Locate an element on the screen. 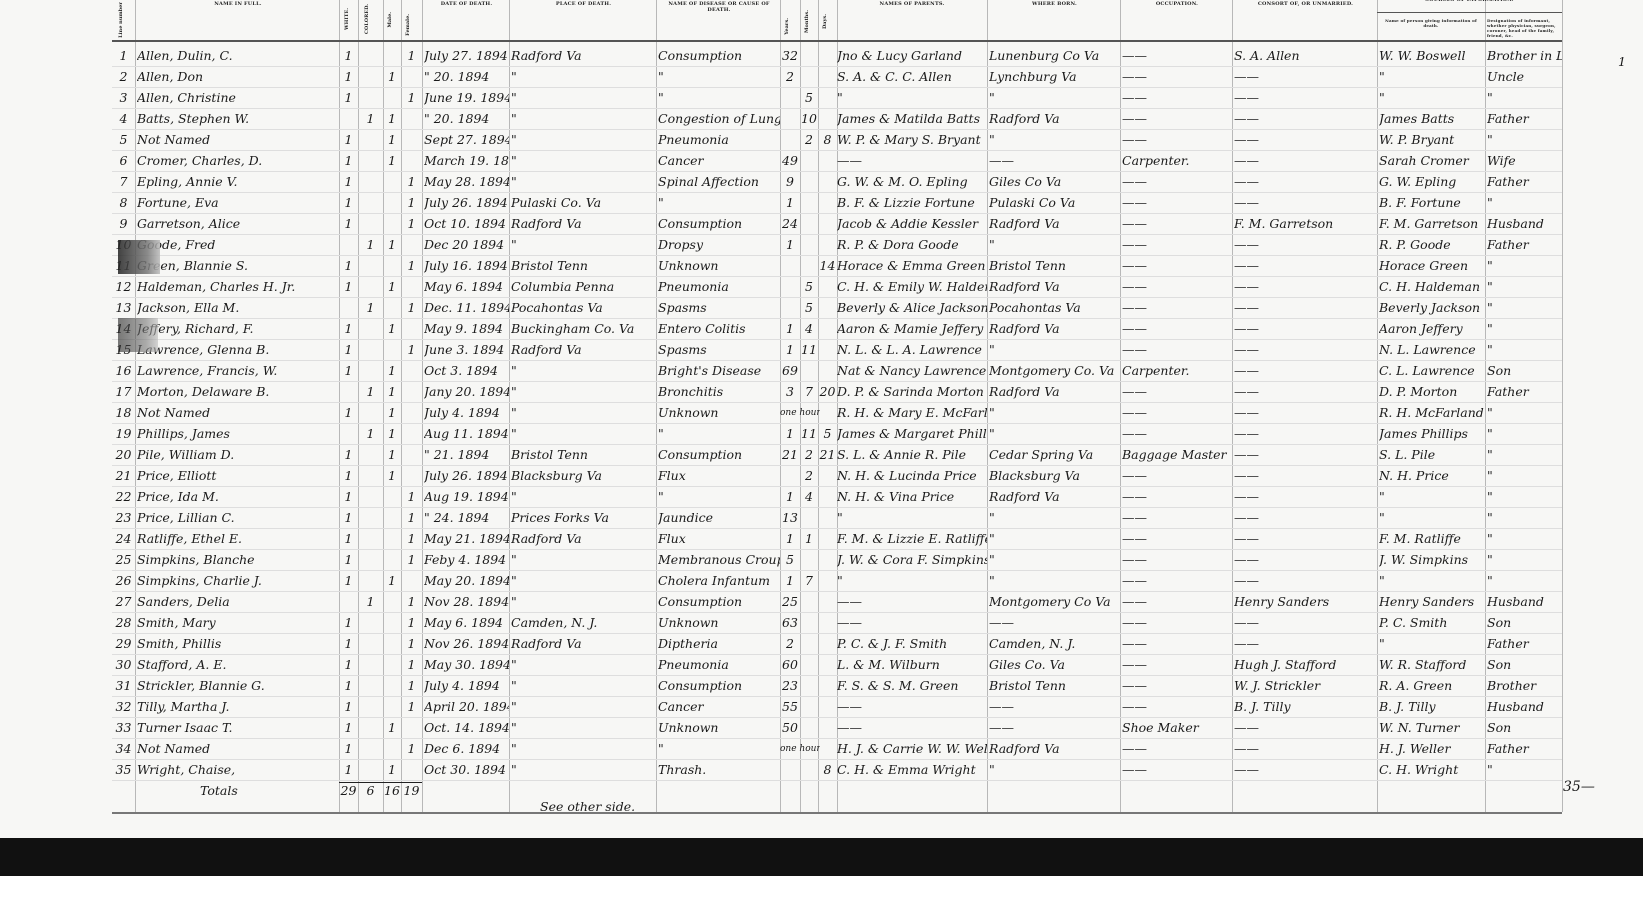  cell-name: Stafford, A. E. is located at coordinates (182, 664).